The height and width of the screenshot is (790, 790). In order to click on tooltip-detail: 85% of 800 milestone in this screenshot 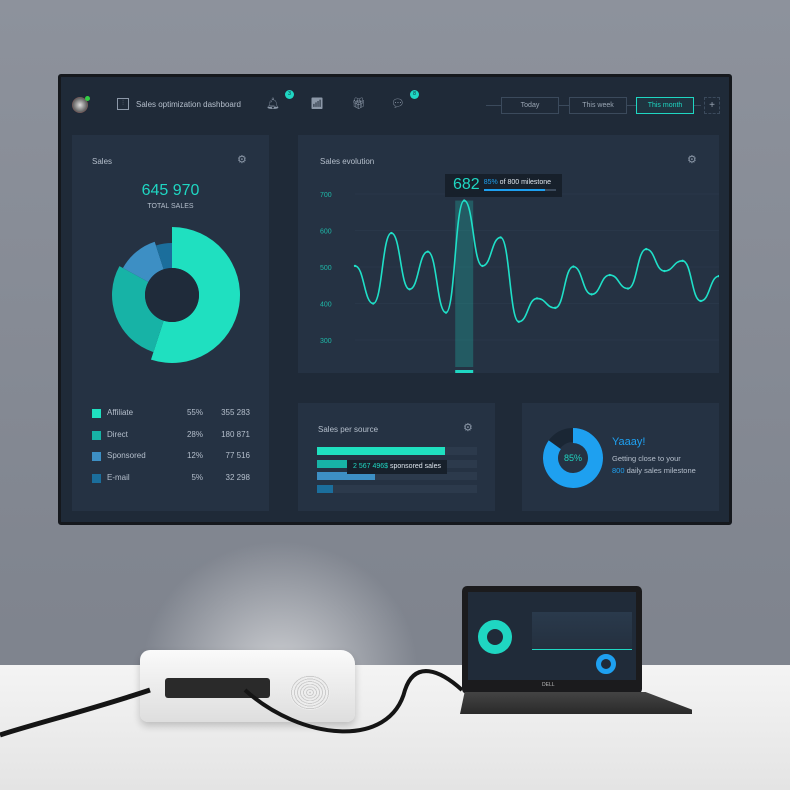, I will do `click(519, 182)`.